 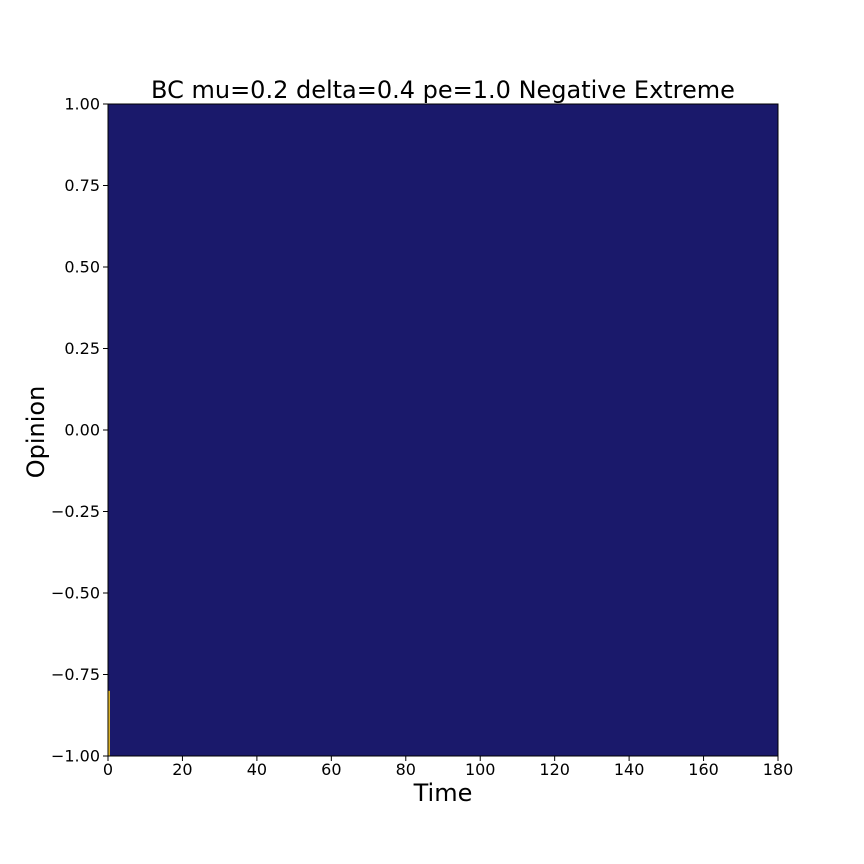 What do you see at coordinates (75, 593) in the screenshot?
I see `y-tick-label: −0.50` at bounding box center [75, 593].